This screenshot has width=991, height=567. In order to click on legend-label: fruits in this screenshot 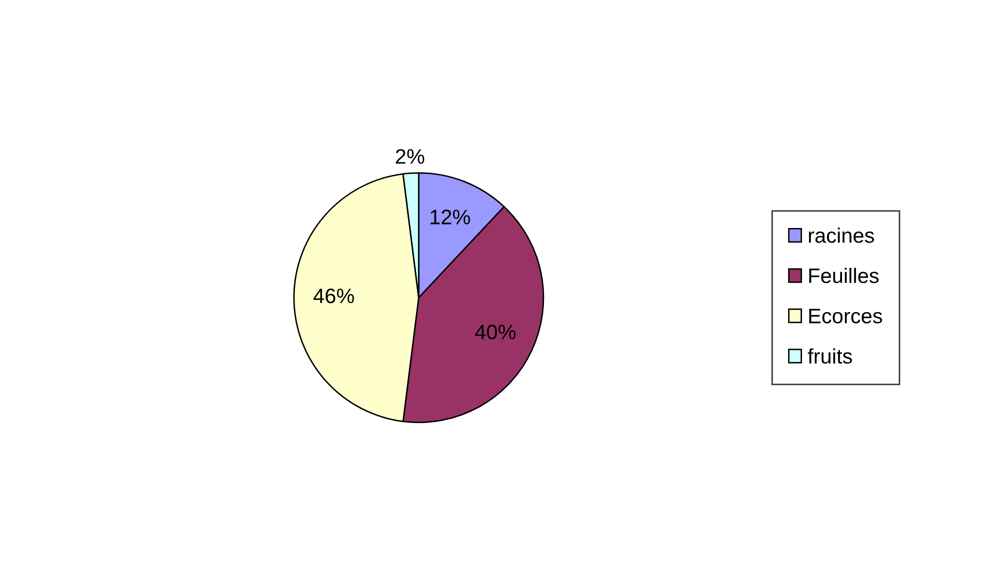, I will do `click(830, 356)`.